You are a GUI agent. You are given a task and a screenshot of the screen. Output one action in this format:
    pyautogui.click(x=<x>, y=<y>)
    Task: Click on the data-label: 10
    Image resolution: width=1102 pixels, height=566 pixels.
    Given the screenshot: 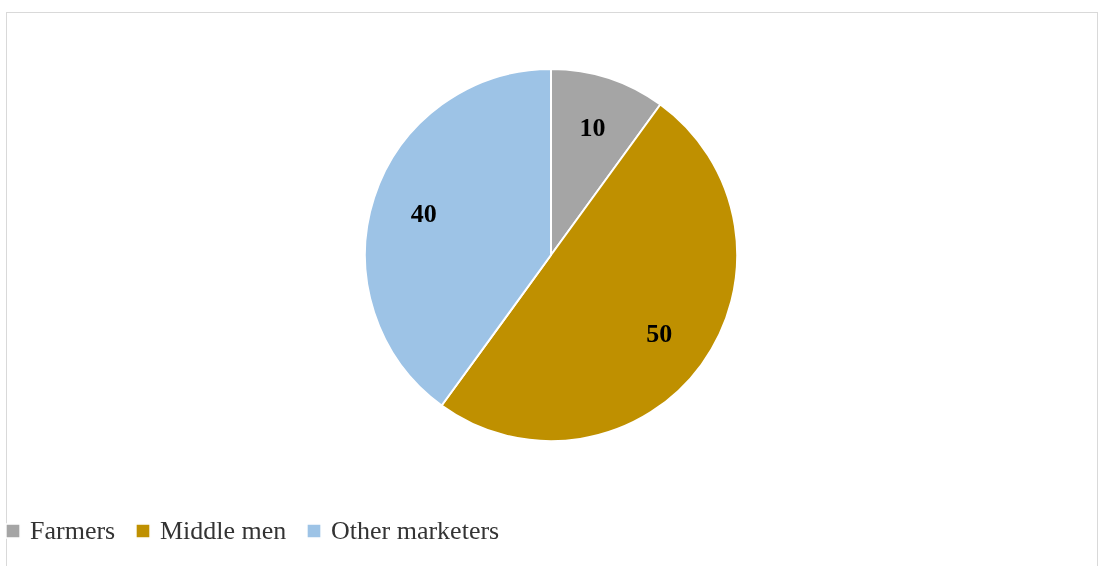 What is the action you would take?
    pyautogui.click(x=592, y=127)
    